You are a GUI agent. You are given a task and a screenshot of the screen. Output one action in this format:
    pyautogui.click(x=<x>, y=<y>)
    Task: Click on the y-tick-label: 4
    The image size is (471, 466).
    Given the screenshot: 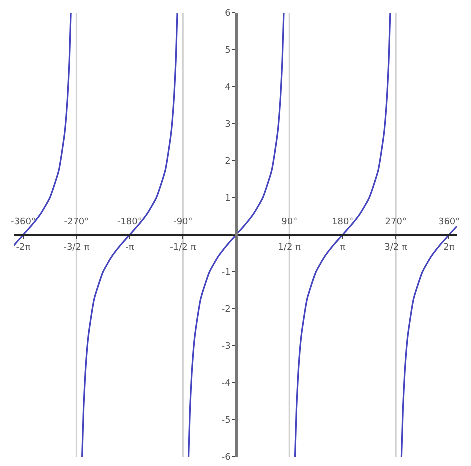 What is the action you would take?
    pyautogui.click(x=228, y=88)
    